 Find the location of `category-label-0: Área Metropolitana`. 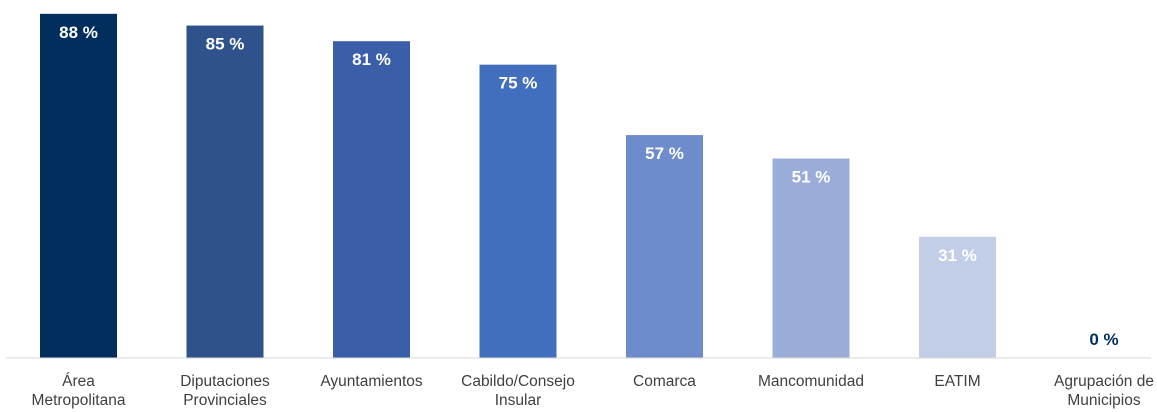

category-label-0: Área Metropolitana is located at coordinates (79, 391).